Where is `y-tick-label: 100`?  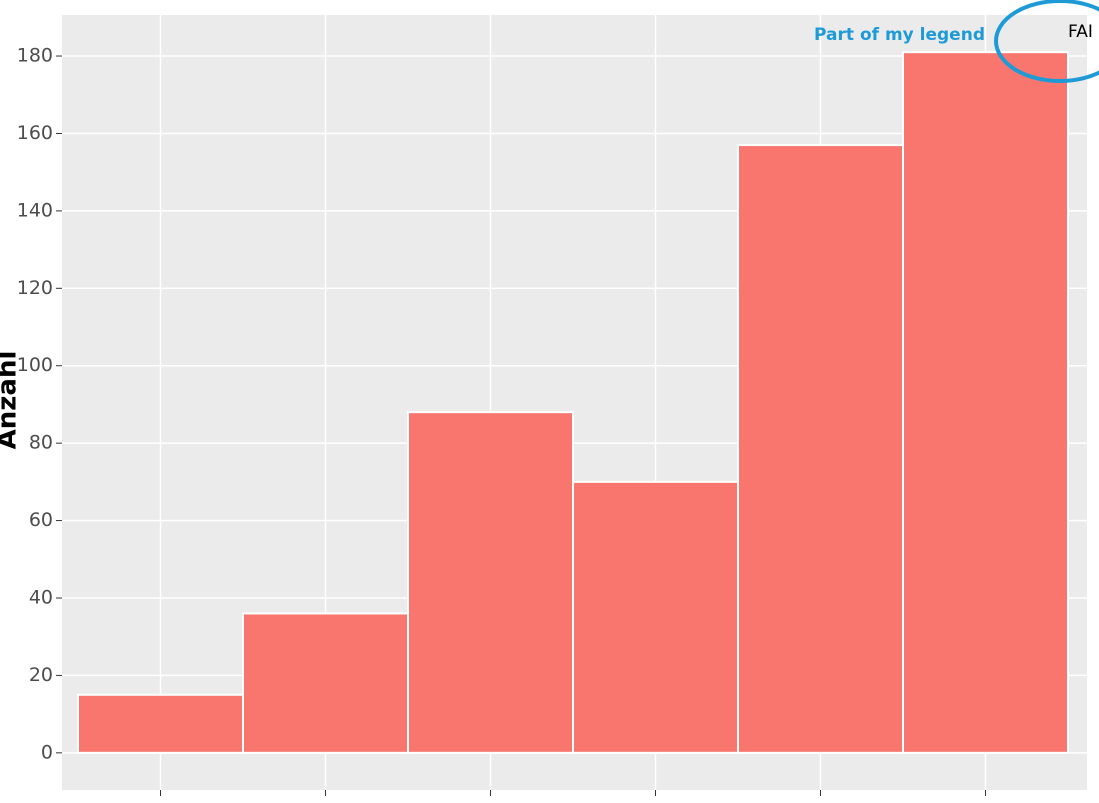
y-tick-label: 100 is located at coordinates (35, 365).